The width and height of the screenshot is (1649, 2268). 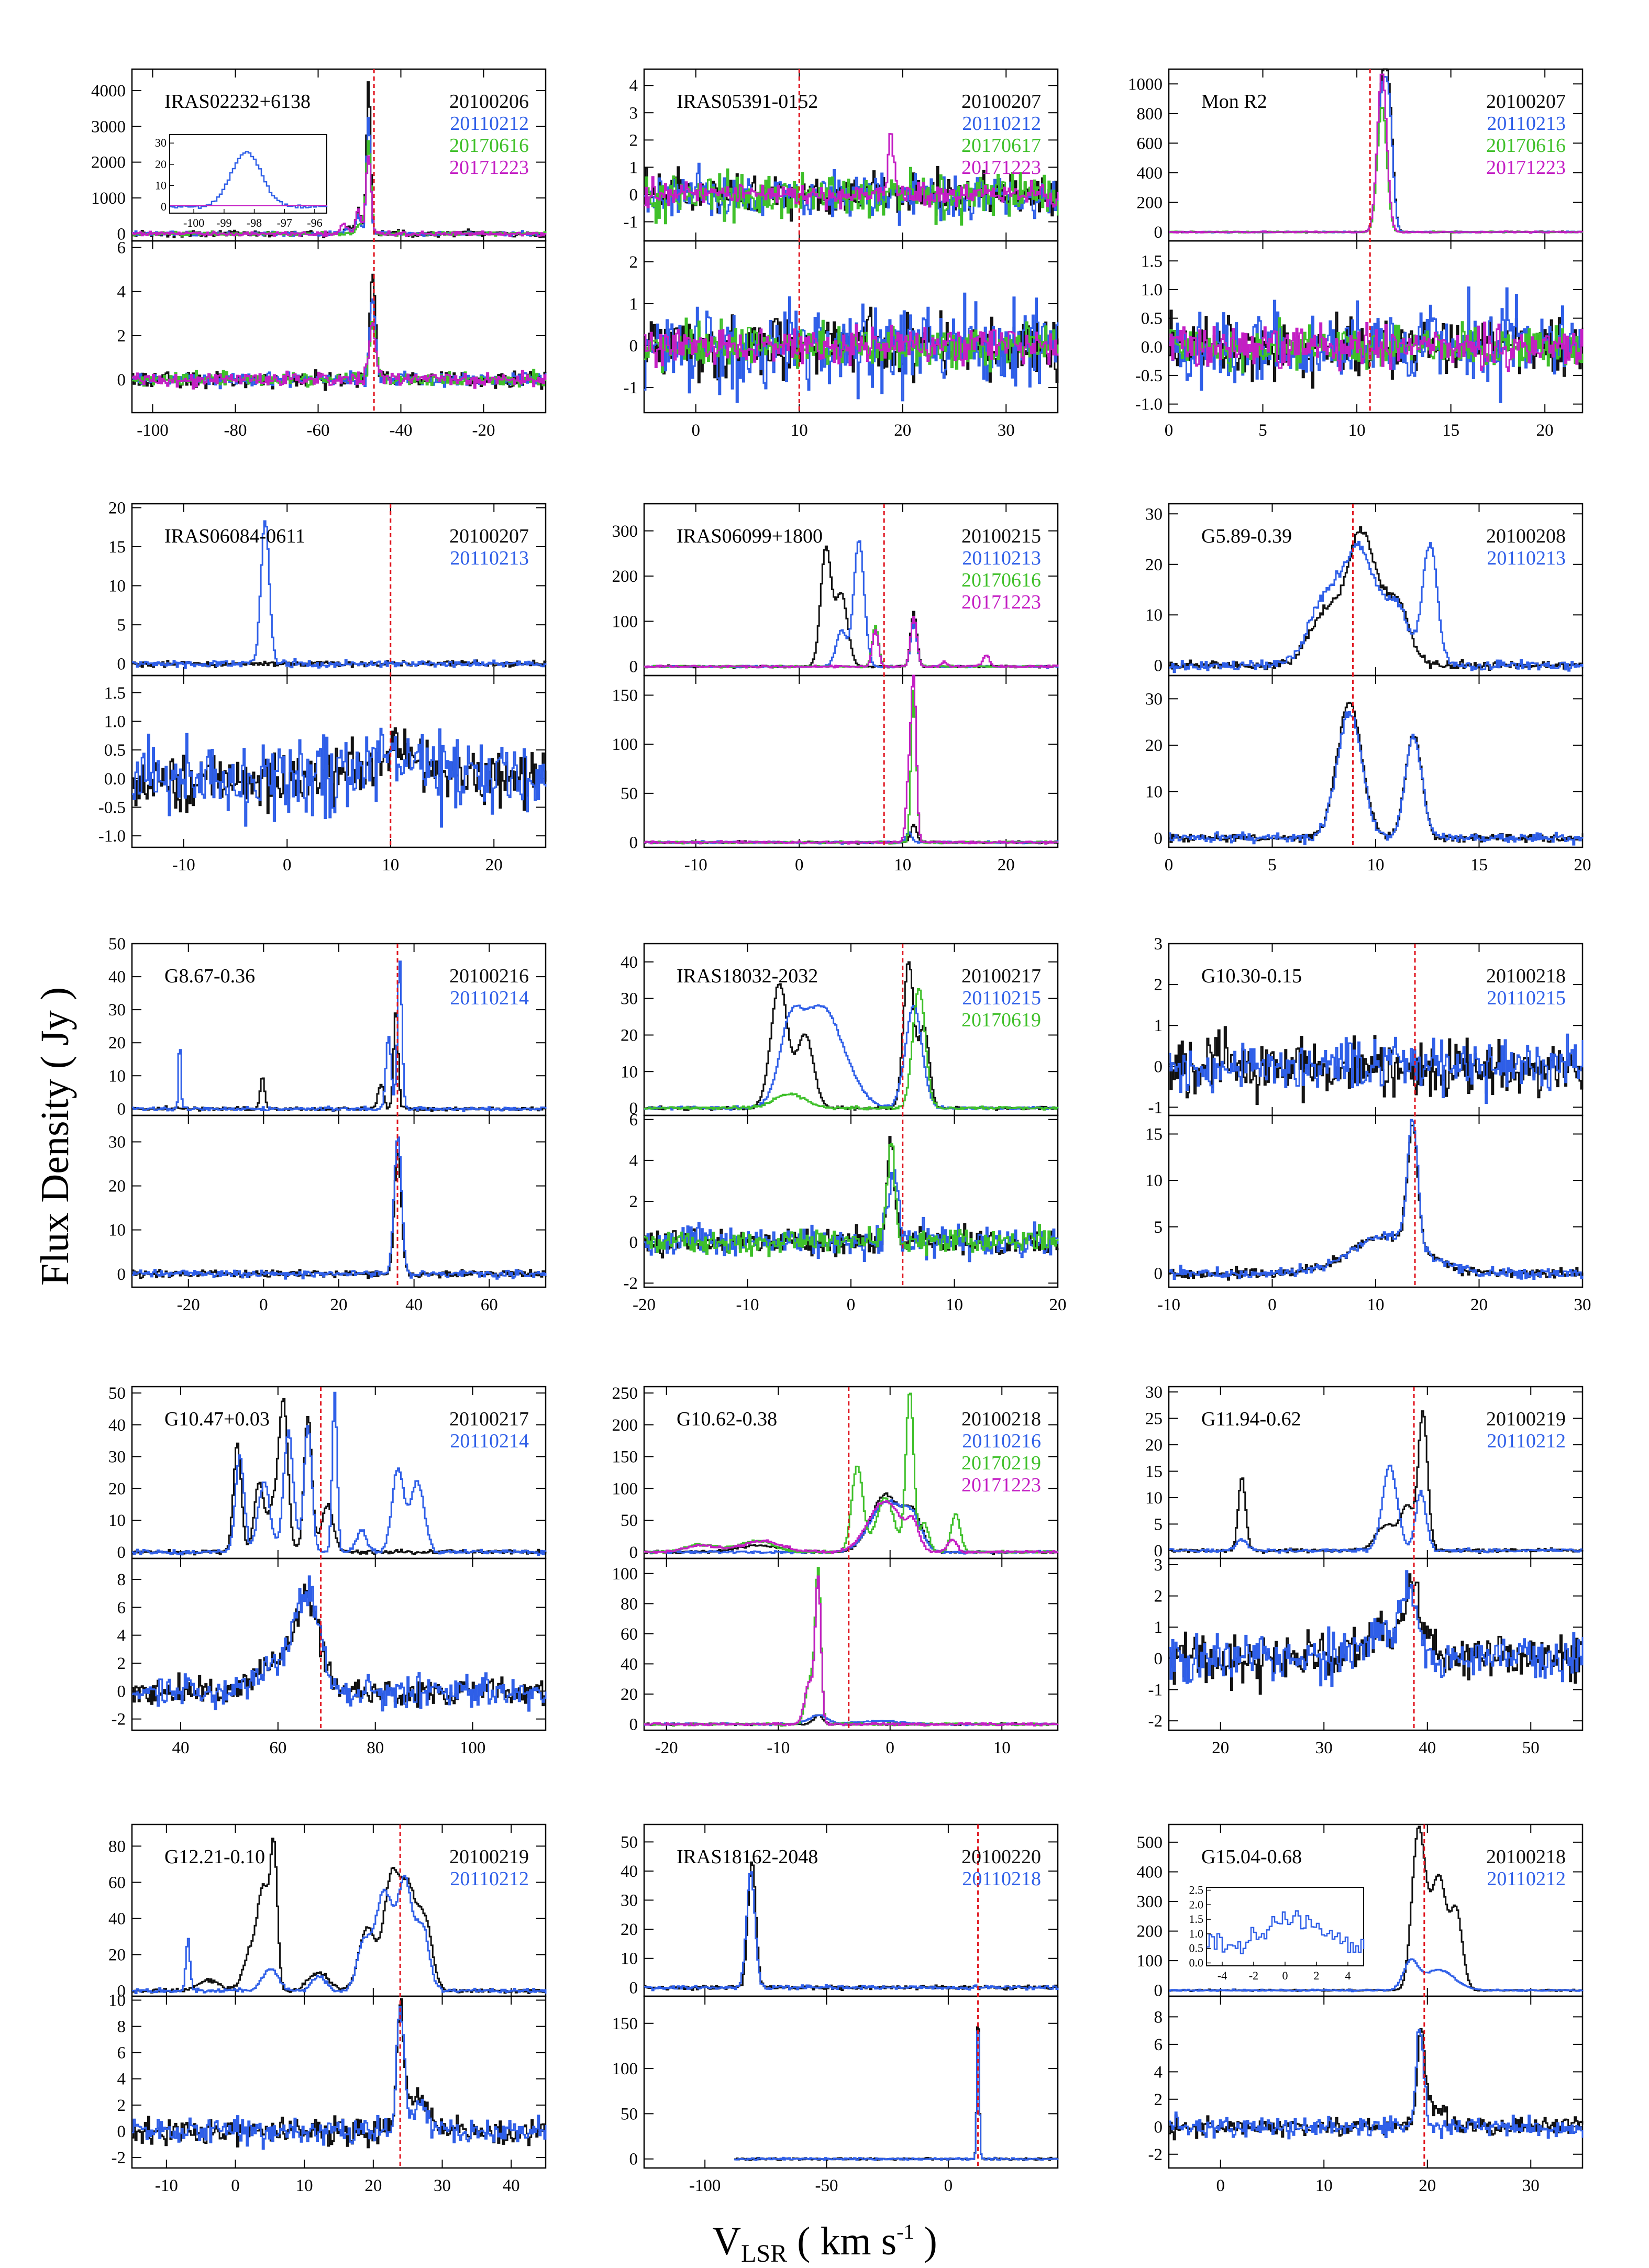 I want to click on panel-13-legend-20110212: 20110212, so click(x=490, y=1879).